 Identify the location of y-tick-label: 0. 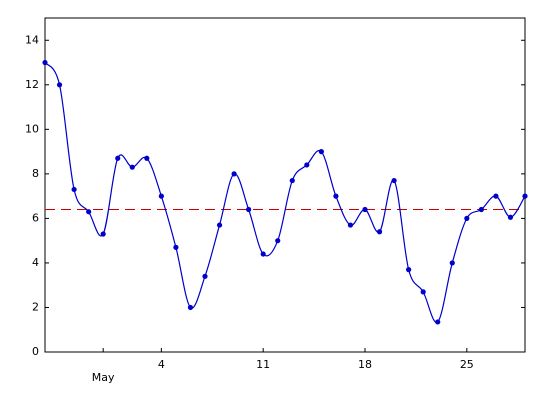
(35, 351).